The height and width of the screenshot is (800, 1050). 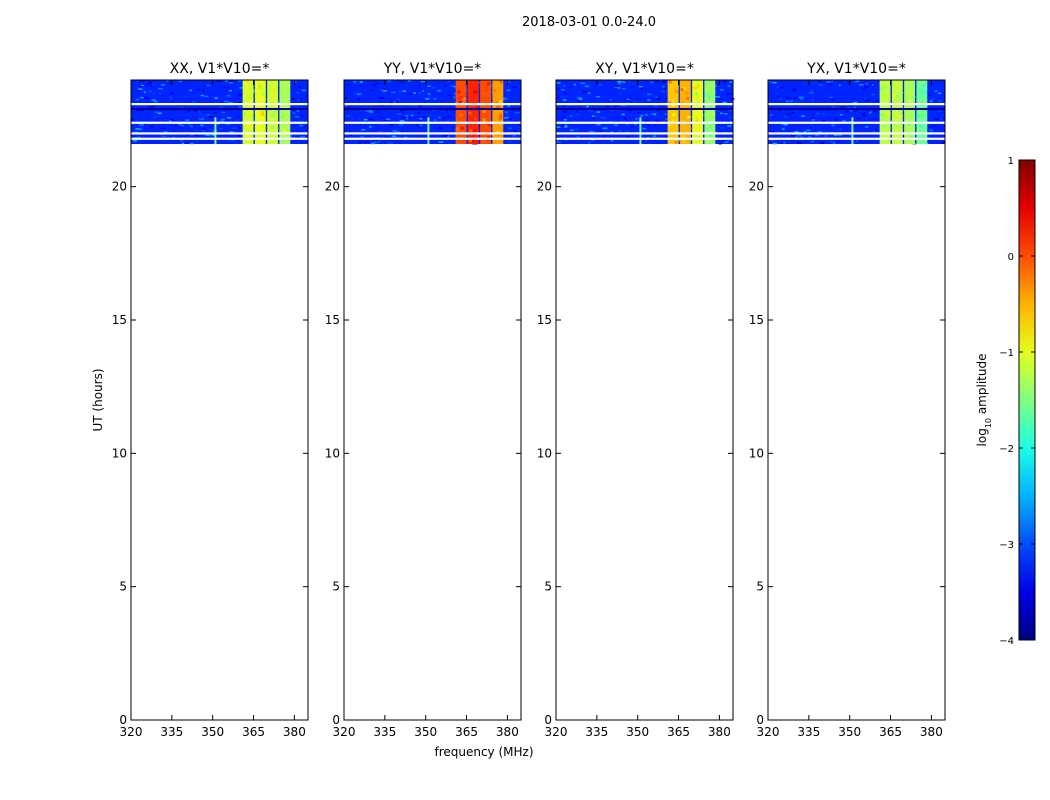 What do you see at coordinates (756, 320) in the screenshot?
I see `y-tick-label: 15` at bounding box center [756, 320].